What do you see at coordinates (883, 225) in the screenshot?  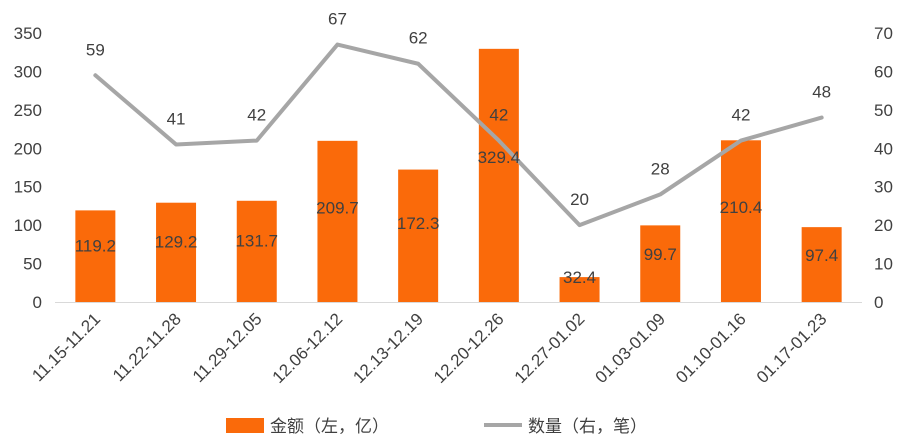 I see `right-tick-label: 20` at bounding box center [883, 225].